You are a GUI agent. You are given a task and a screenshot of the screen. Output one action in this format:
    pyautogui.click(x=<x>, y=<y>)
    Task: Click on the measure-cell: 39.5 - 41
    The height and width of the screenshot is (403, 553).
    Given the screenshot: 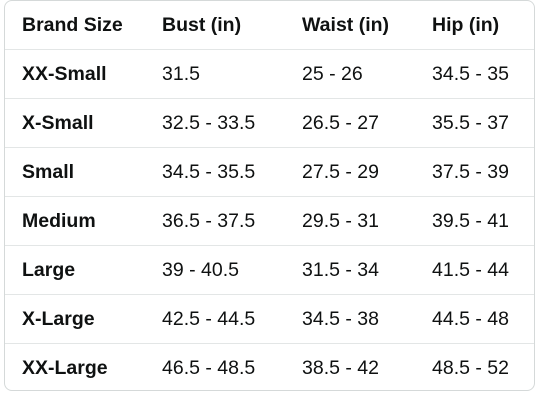 What is the action you would take?
    pyautogui.click(x=483, y=221)
    